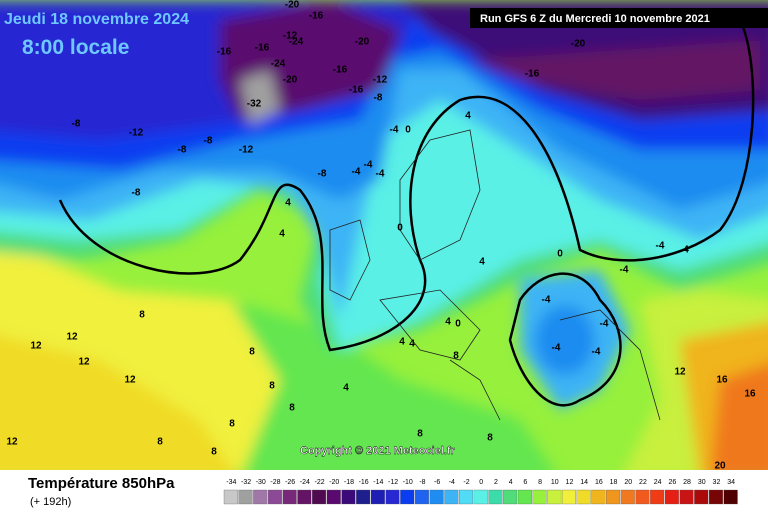 The image size is (768, 517). What do you see at coordinates (702, 482) in the screenshot?
I see `legend-label: 30` at bounding box center [702, 482].